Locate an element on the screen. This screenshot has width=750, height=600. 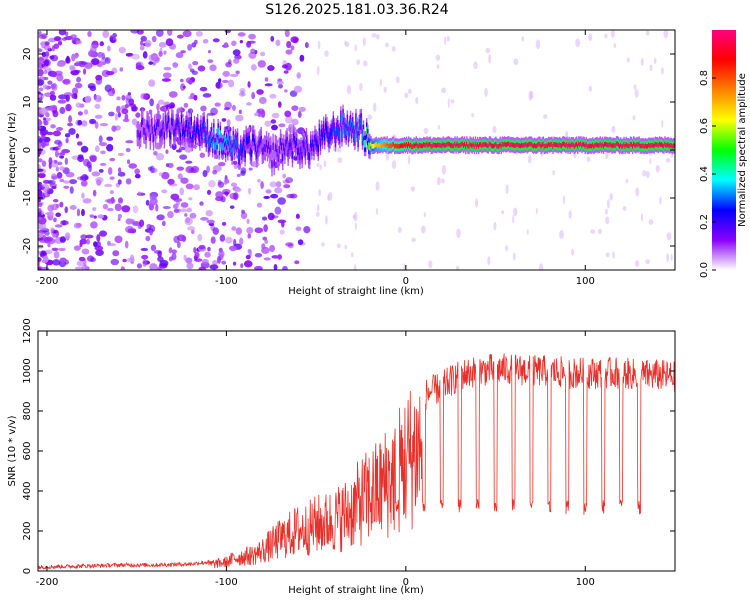
snr-x-axis-label: Height of straight line (km) is located at coordinates (356, 590).